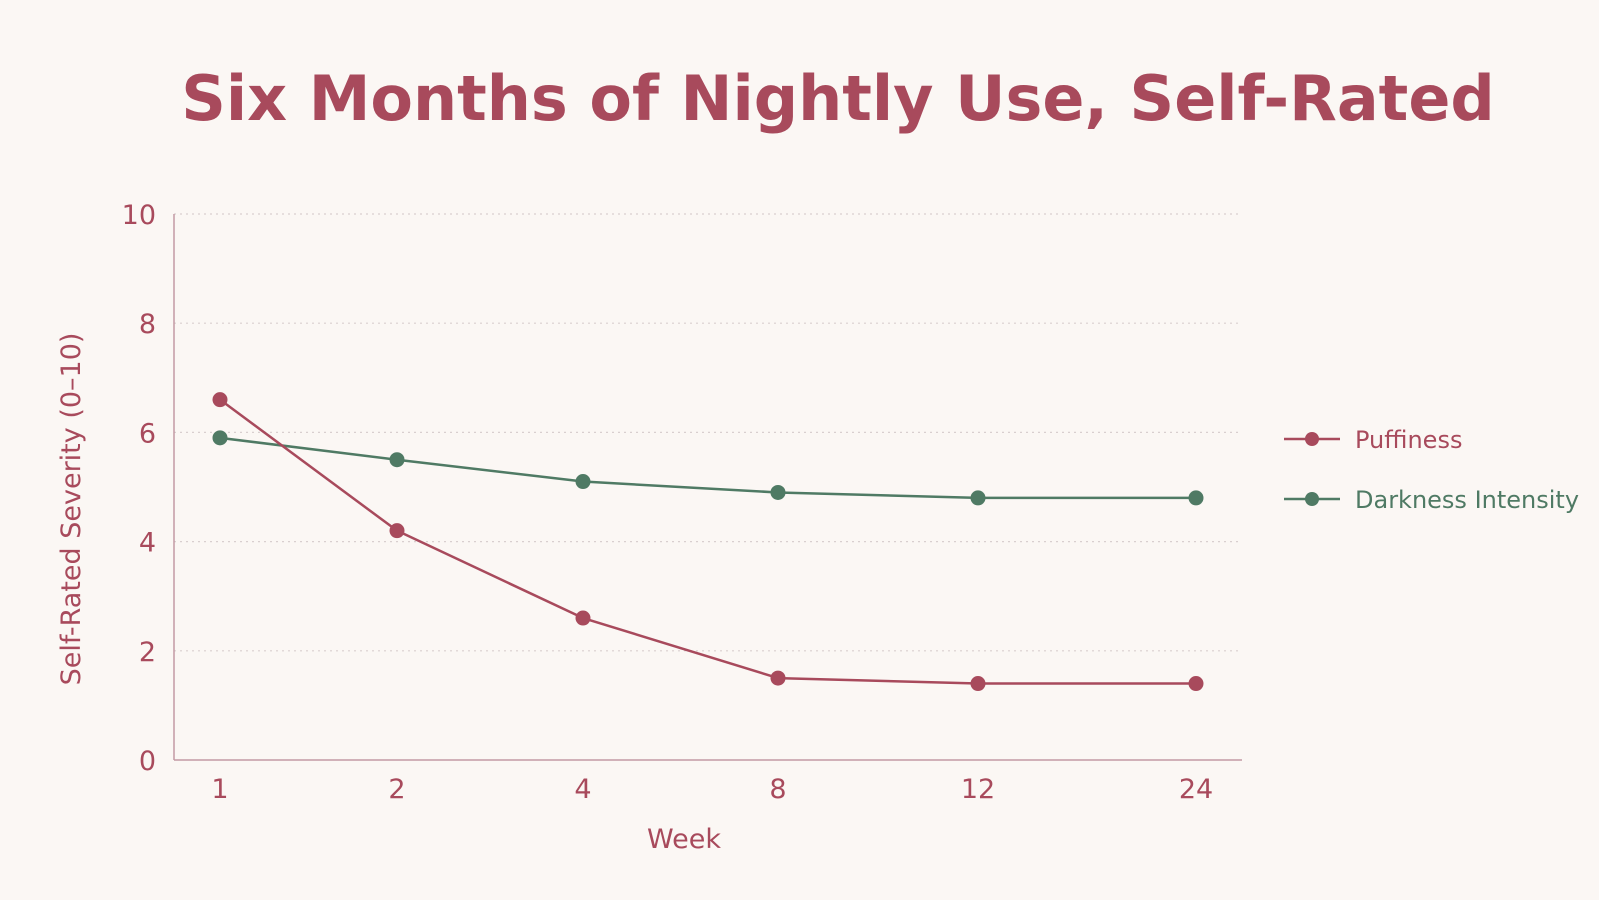 This screenshot has height=900, width=1599. What do you see at coordinates (219, 789) in the screenshot?
I see `x-tick-label: 1` at bounding box center [219, 789].